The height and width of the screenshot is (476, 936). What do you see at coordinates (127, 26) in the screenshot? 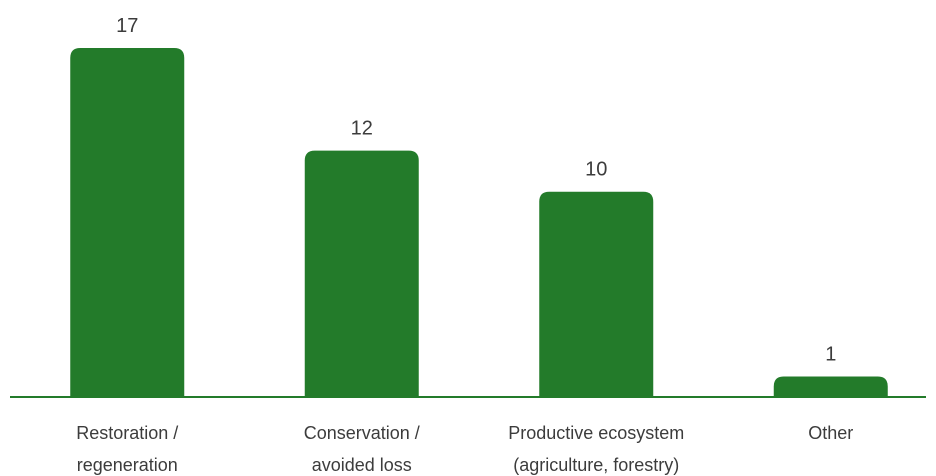
I see `value-label-0: 17` at bounding box center [127, 26].